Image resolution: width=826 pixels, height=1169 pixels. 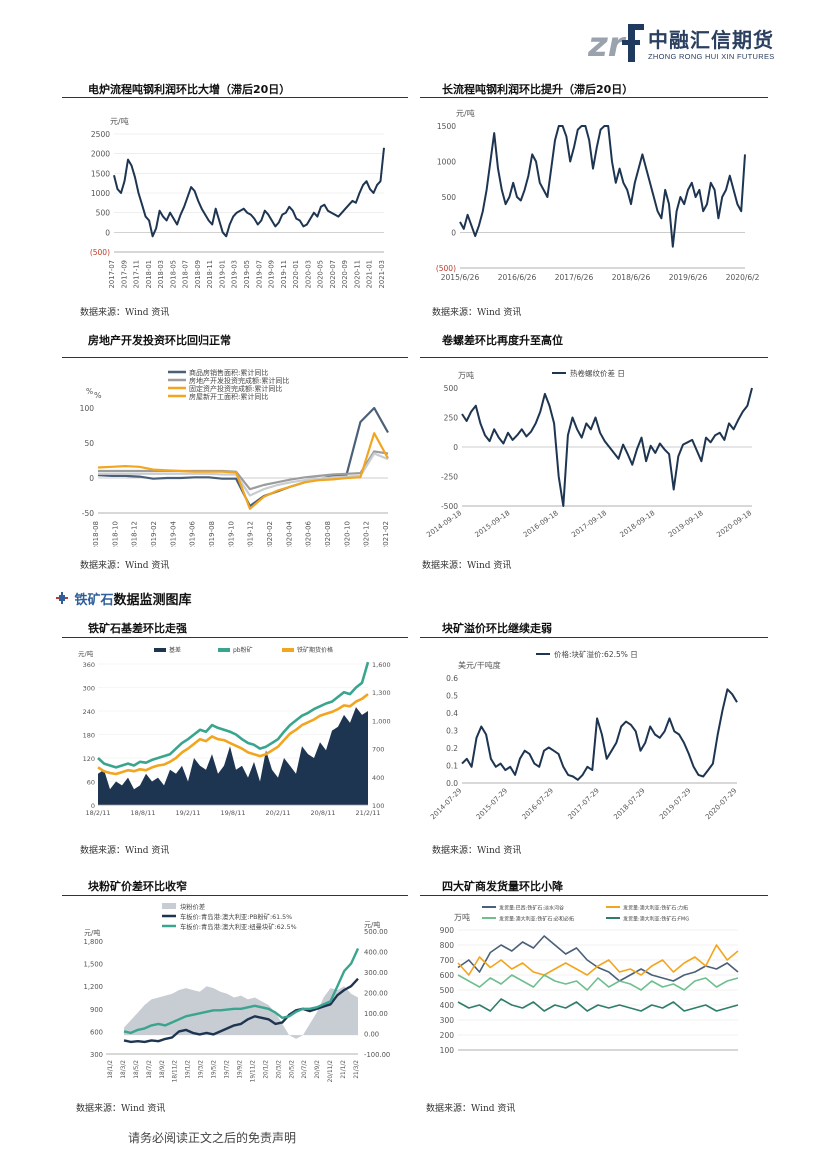 I want to click on y-tick-label-right: 100, so click(x=378, y=806).